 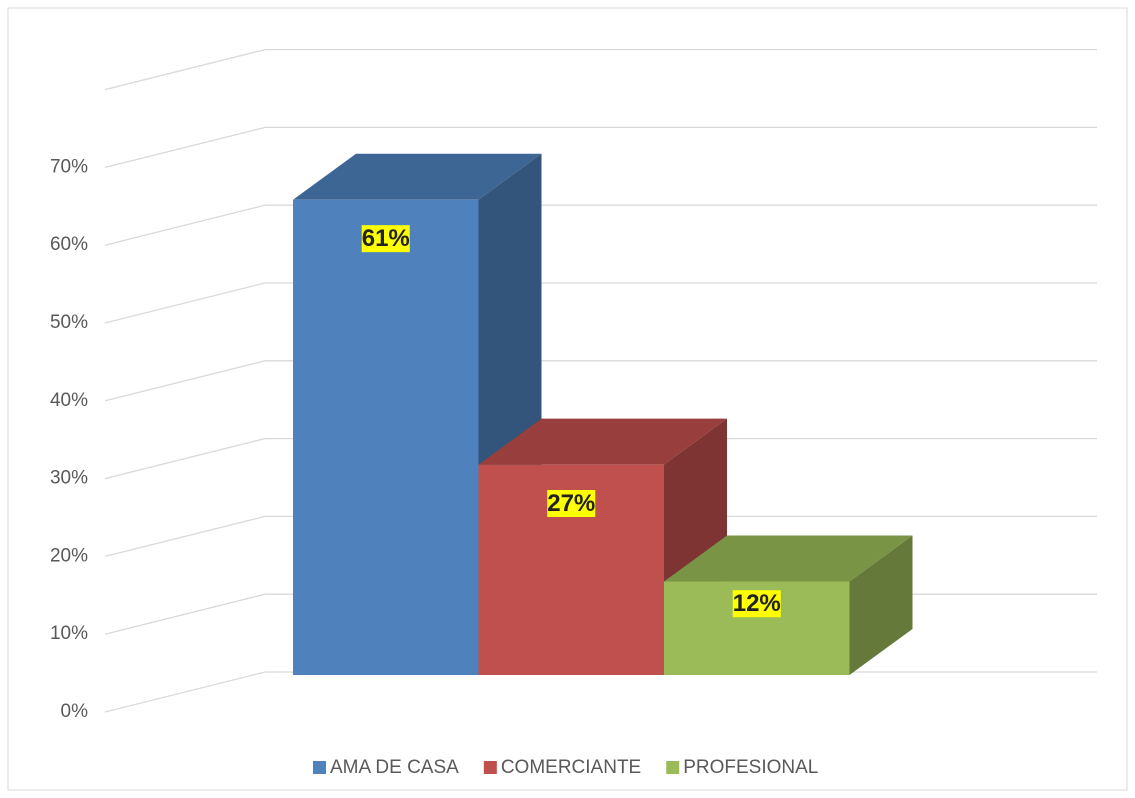 What do you see at coordinates (881, 605) in the screenshot?
I see `bar-side` at bounding box center [881, 605].